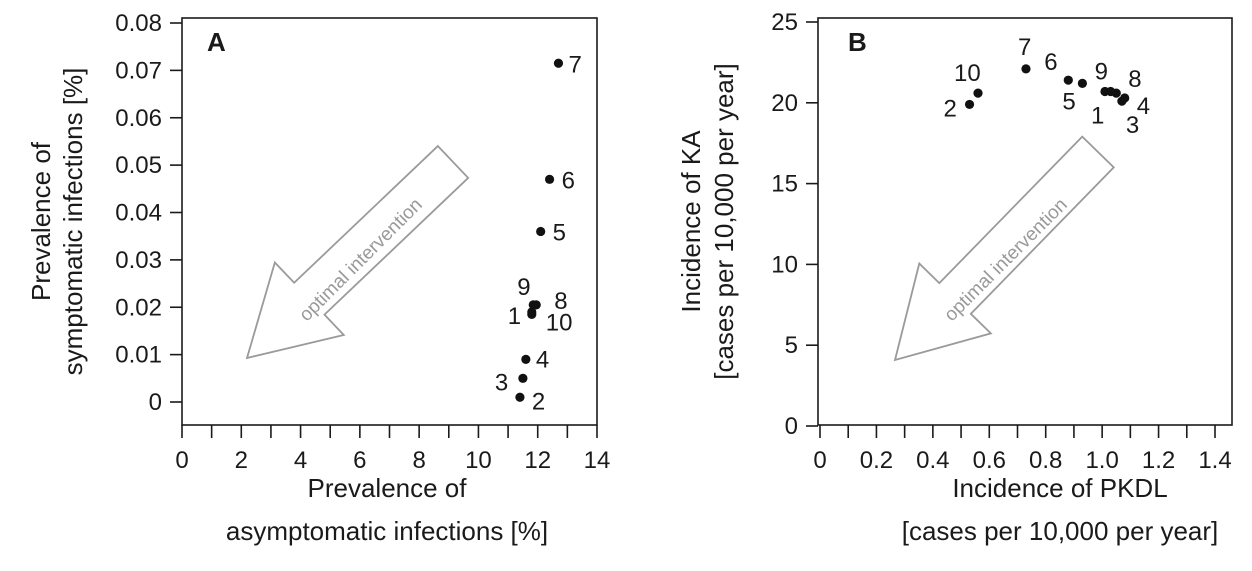  I want to click on x-tick-label: 0.2, so click(876, 460).